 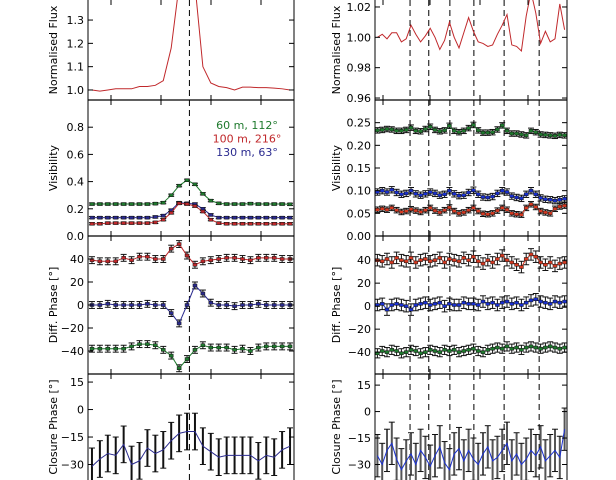 I want to click on y-tick-label: −20, so click(x=359, y=329).